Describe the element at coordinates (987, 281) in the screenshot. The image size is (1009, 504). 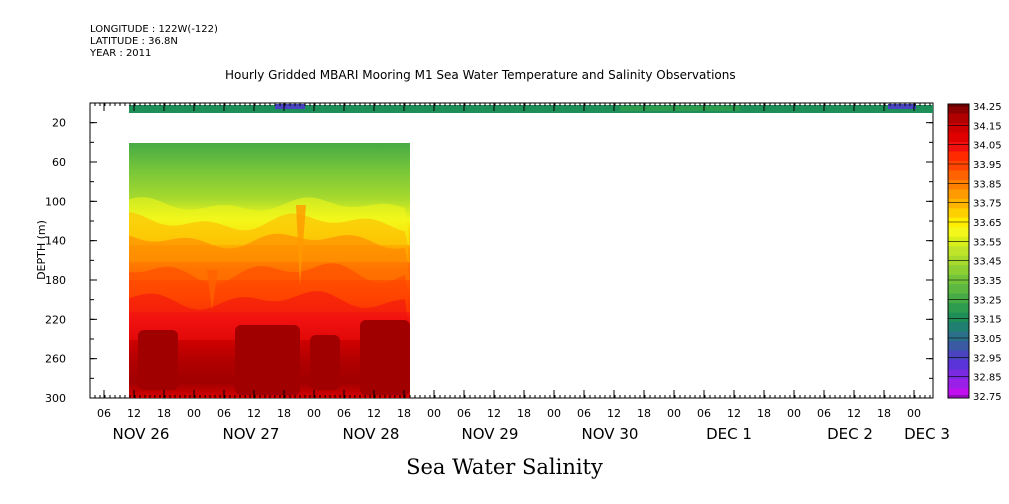
I see `colorbar-label: 33.35` at that location.